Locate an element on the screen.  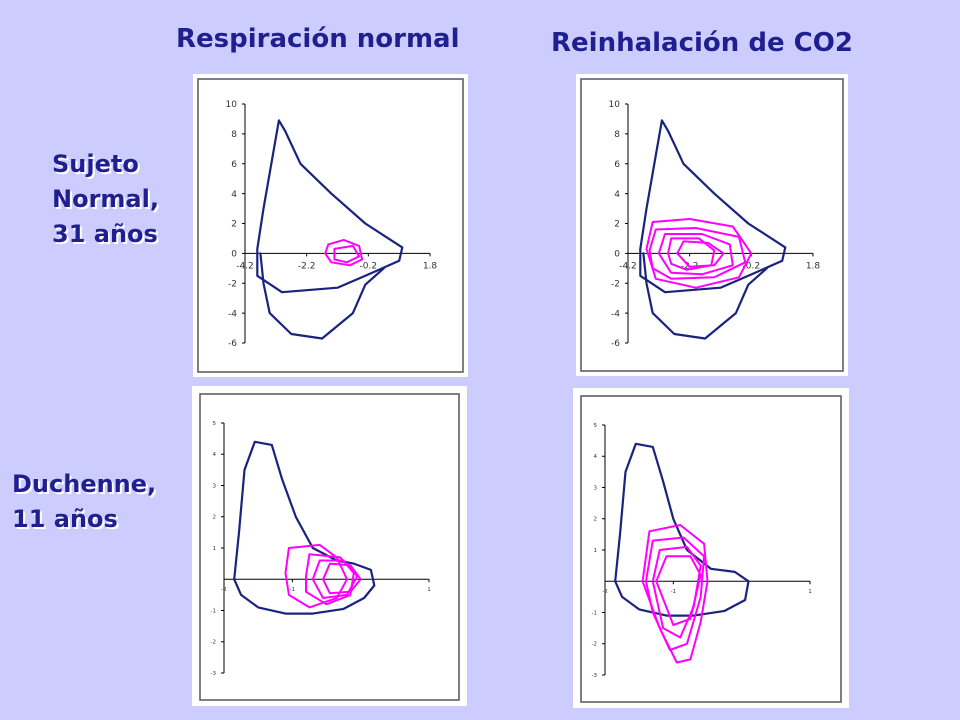
chart-panel-normal-subject-normal-breathing: 10 8 6 4 2 0 -2 -4 -6 -4.2 -2.2 -0.2 1.8 is located at coordinates (330, 225).